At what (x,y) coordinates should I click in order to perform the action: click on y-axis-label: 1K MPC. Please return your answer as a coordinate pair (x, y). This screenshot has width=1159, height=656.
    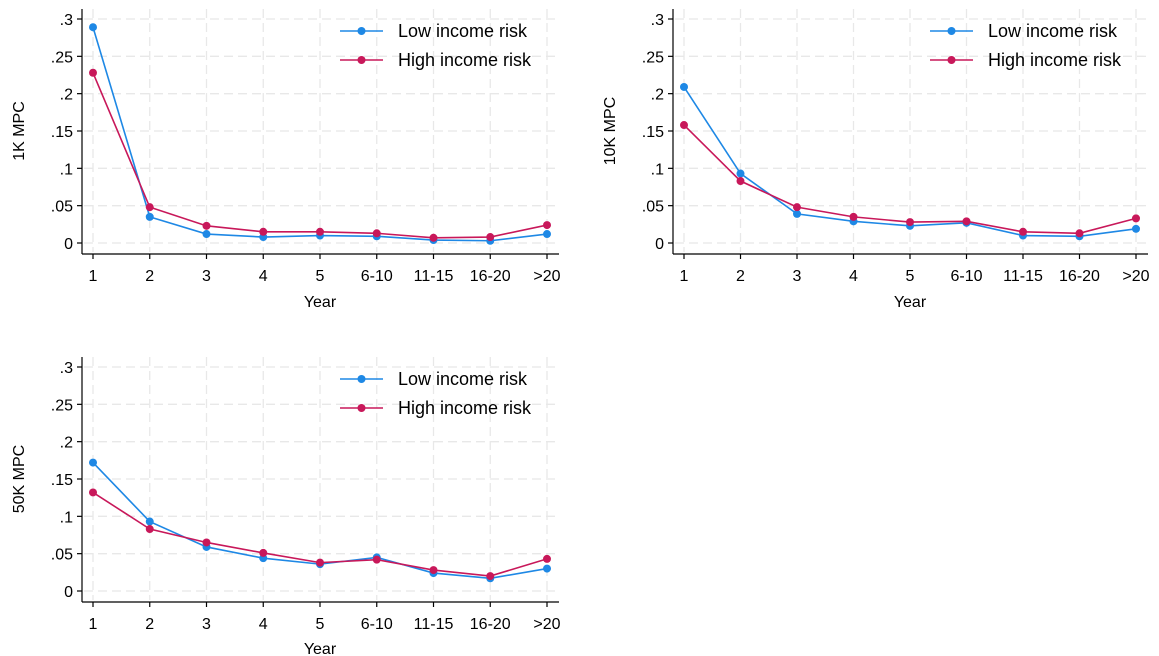
    Looking at the image, I should click on (19, 131).